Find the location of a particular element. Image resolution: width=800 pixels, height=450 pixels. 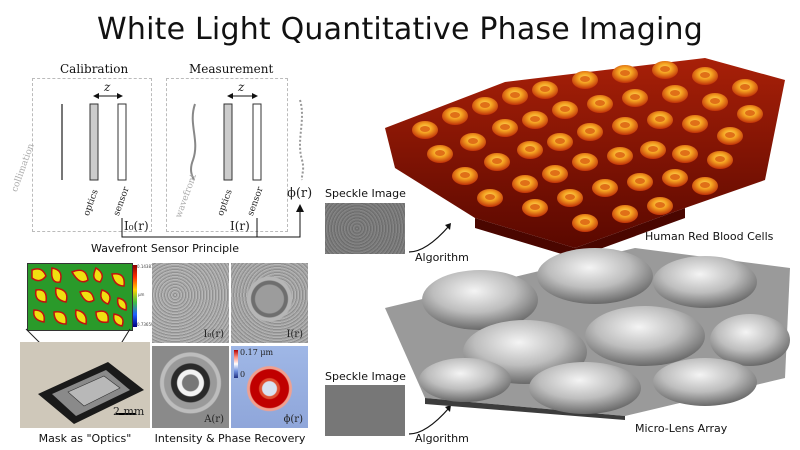

measurement-z-label: z is located at coordinates (241, 87).